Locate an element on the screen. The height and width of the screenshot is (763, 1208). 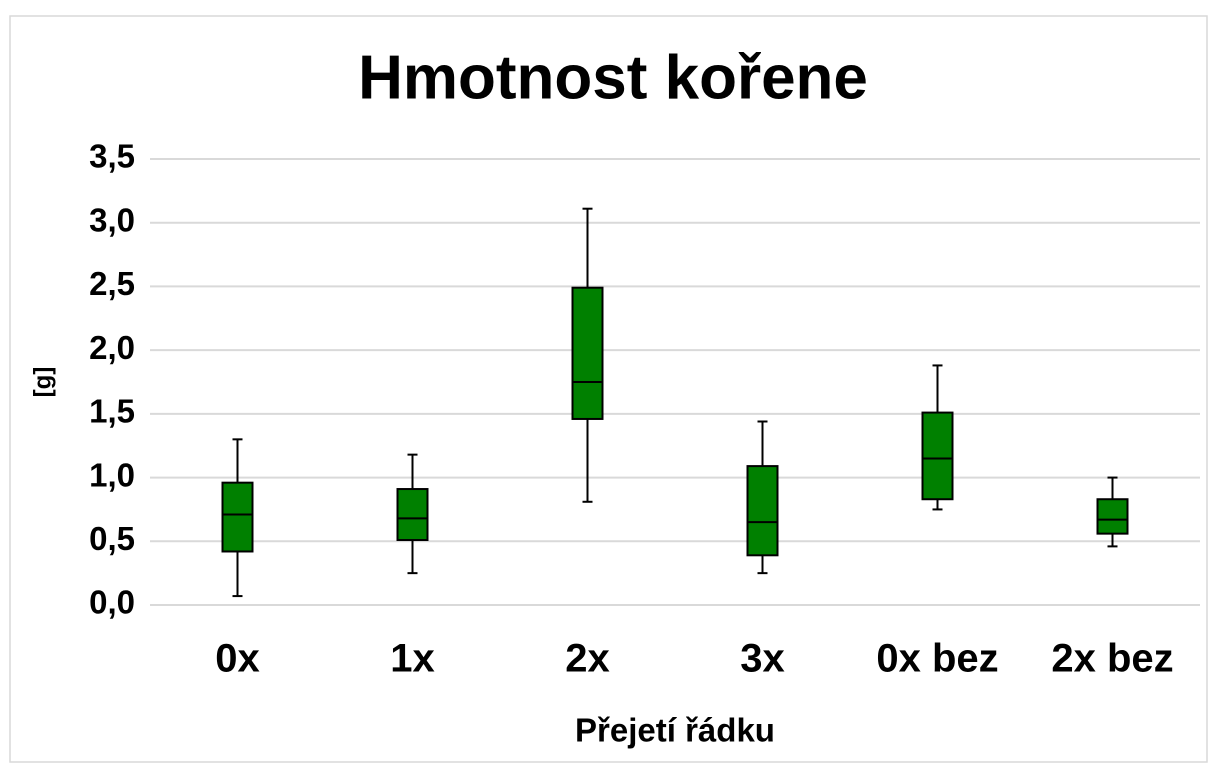
y-axis-label: [g] is located at coordinates (42, 382).